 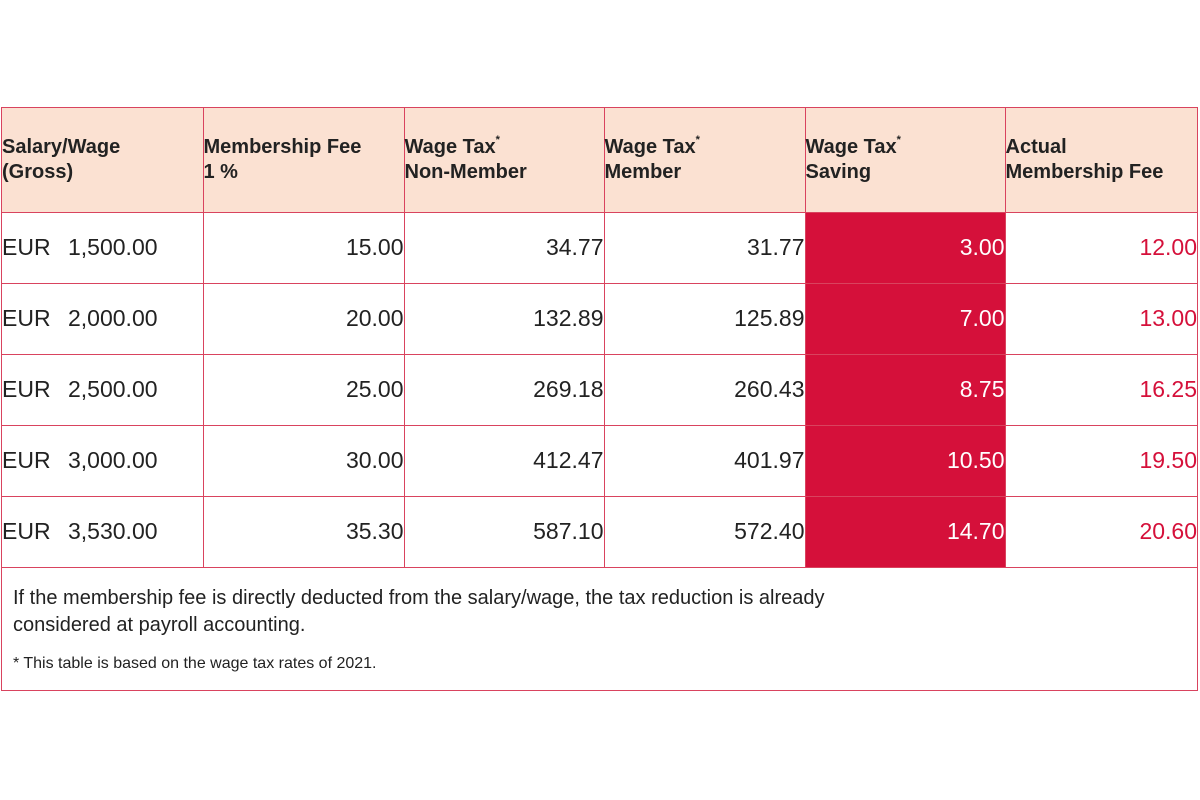 What do you see at coordinates (303, 531) in the screenshot?
I see `cell-membership-fee: 35.30` at bounding box center [303, 531].